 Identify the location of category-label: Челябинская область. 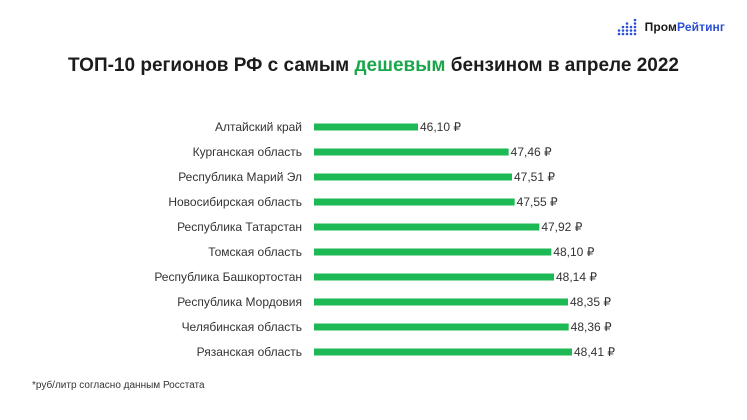
(242, 327).